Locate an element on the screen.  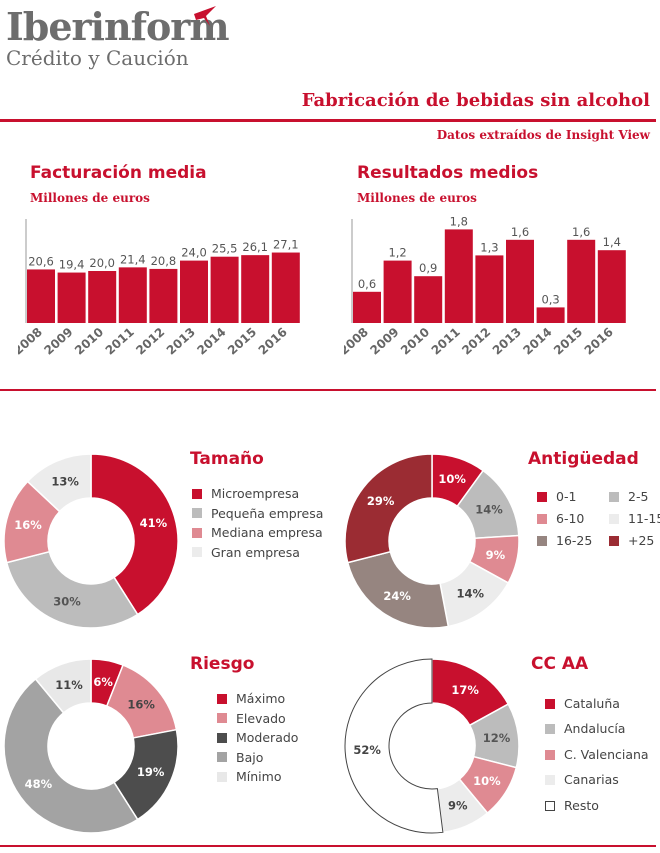
x-tick-label: 2008 is located at coordinates (357, 341).